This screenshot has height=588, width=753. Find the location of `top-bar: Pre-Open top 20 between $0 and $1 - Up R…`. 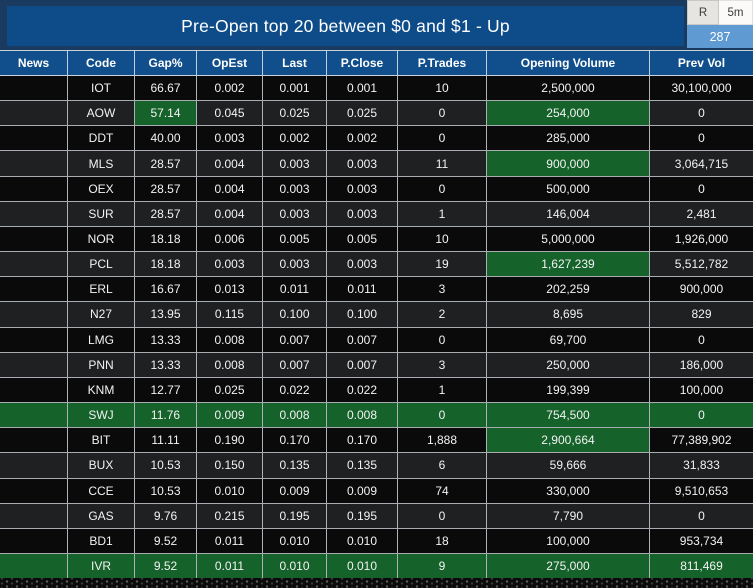

top-bar: Pre-Open top 20 between $0 and $1 - Up R… is located at coordinates (376, 25).